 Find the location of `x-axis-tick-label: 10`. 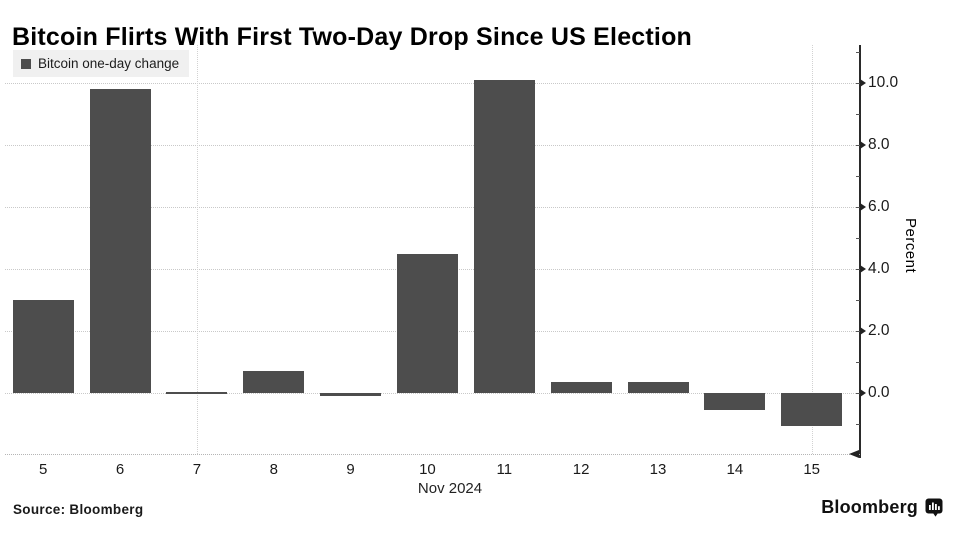

x-axis-tick-label: 10 is located at coordinates (427, 469).